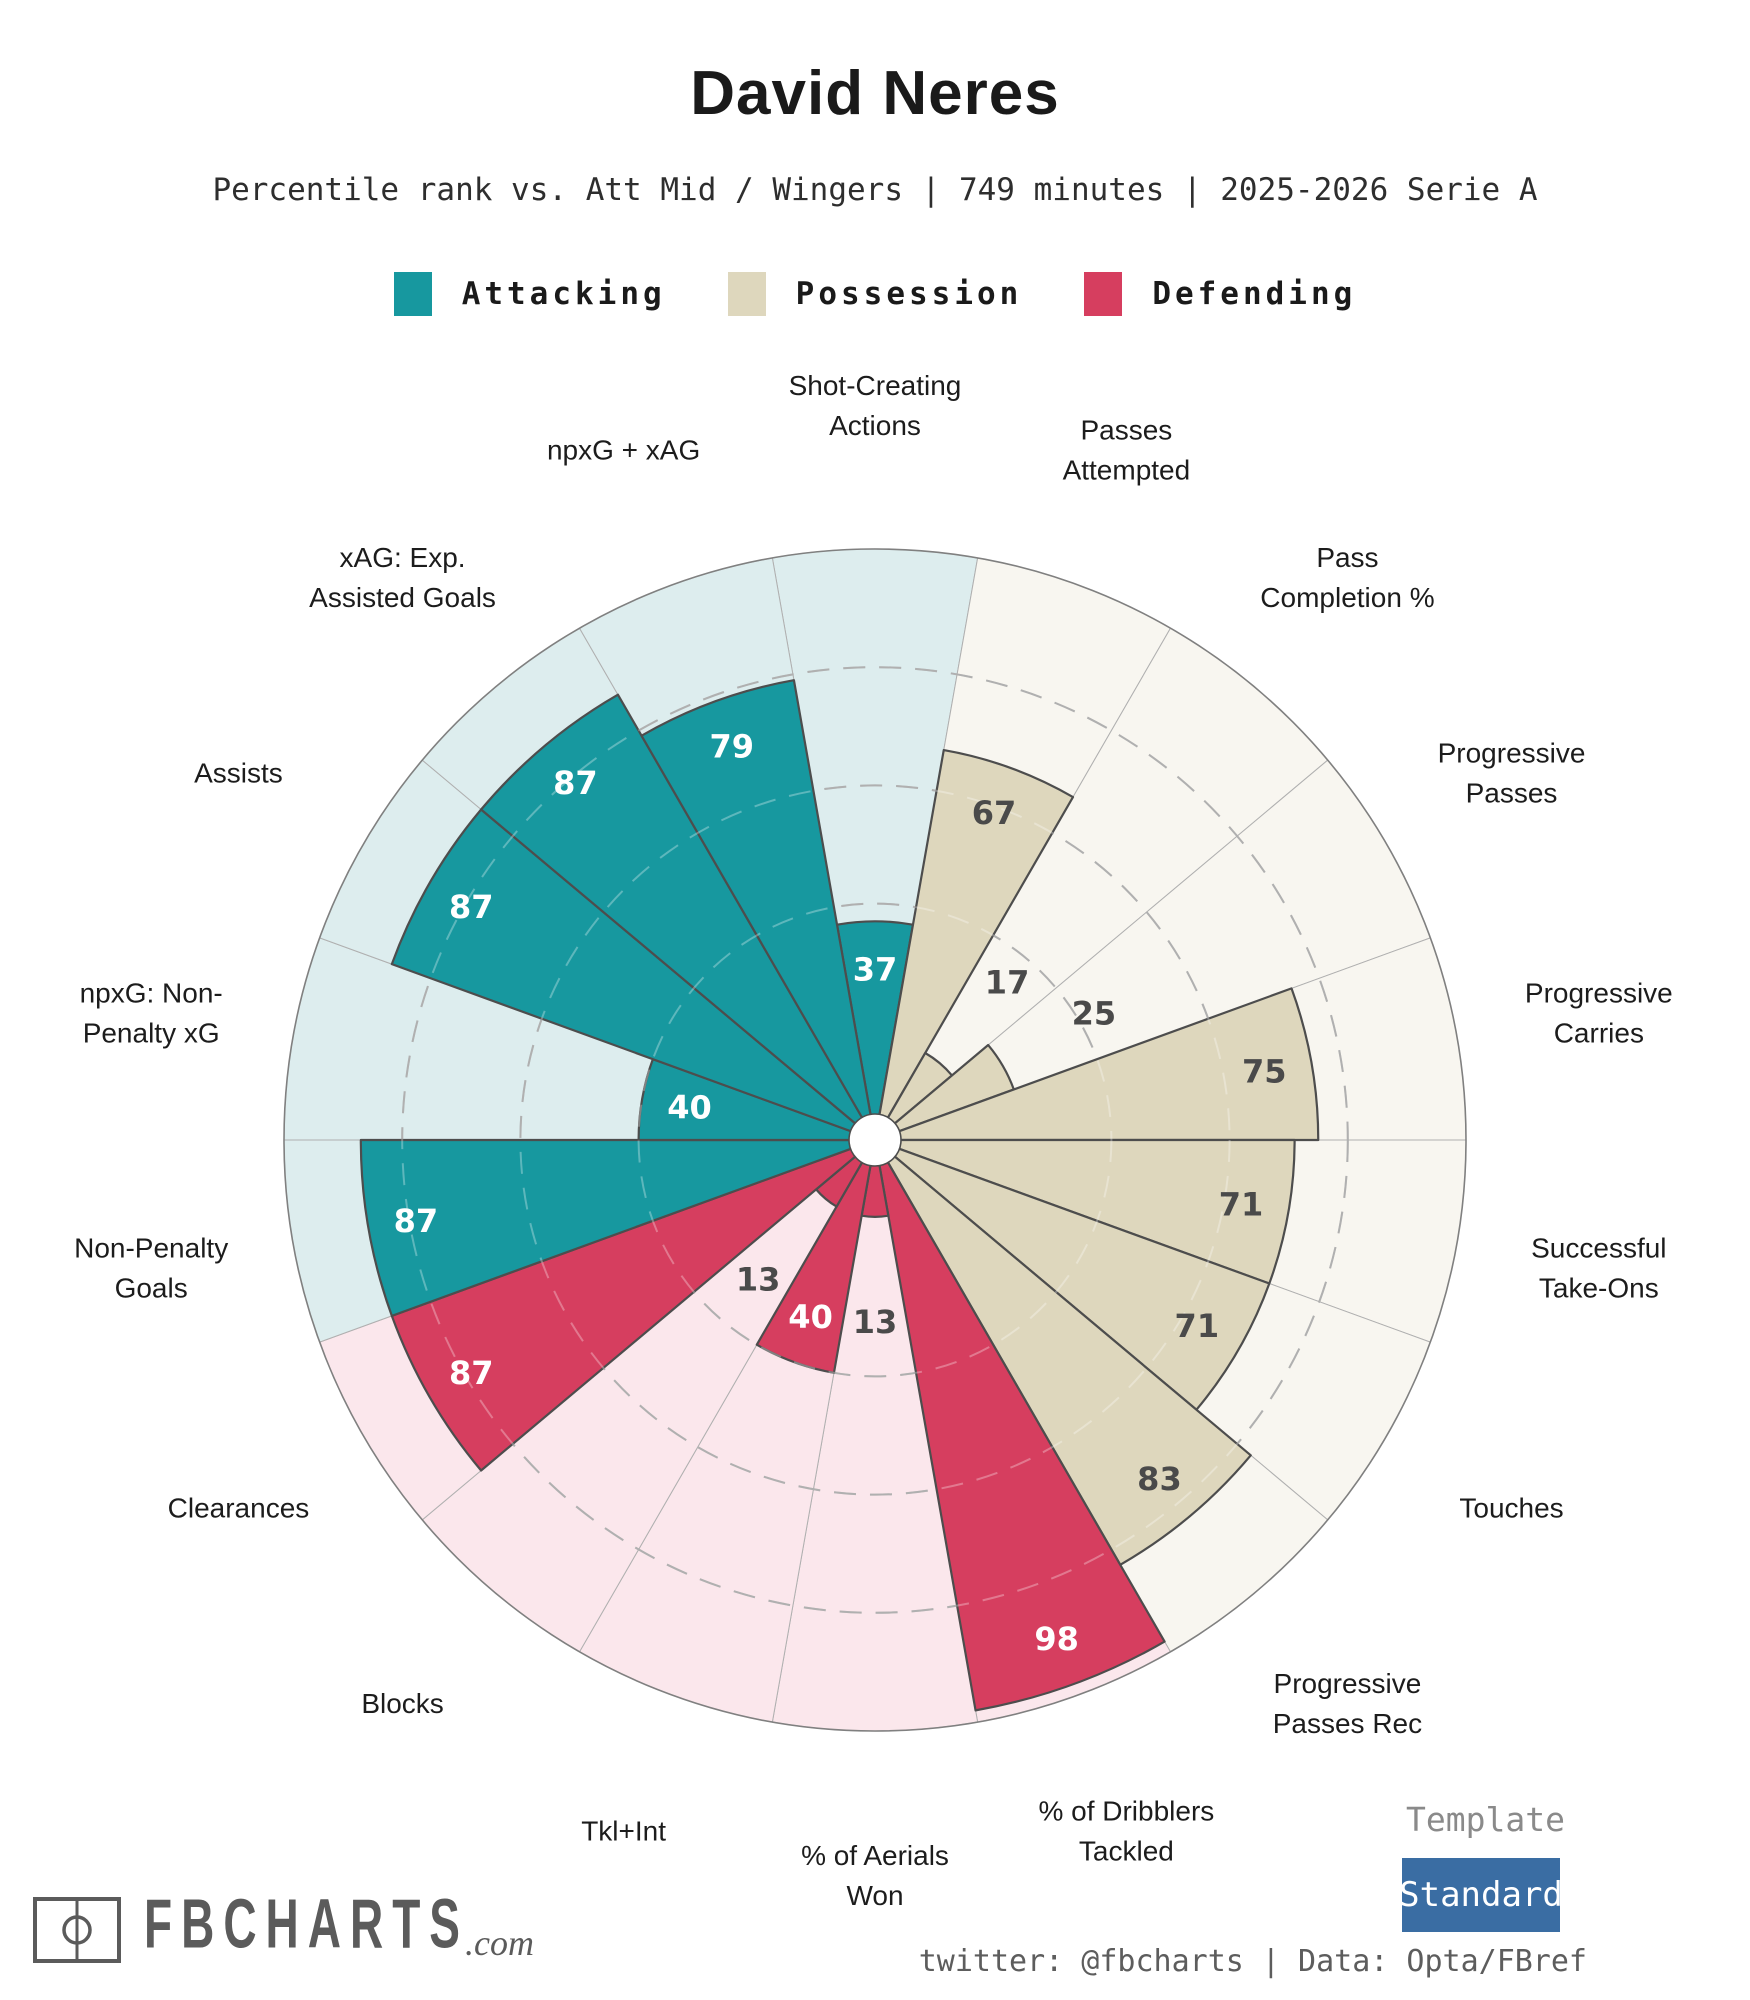 This screenshot has width=1750, height=2000. What do you see at coordinates (306, 1923) in the screenshot?
I see `logo-text: FBCHARTS` at bounding box center [306, 1923].